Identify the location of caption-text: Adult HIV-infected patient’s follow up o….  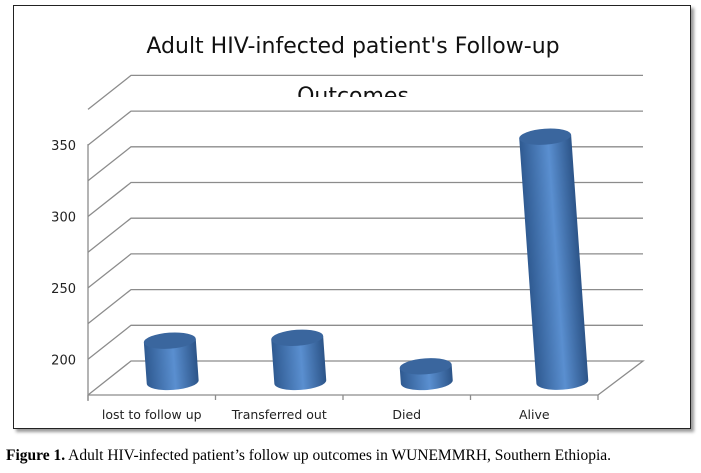
(338, 455).